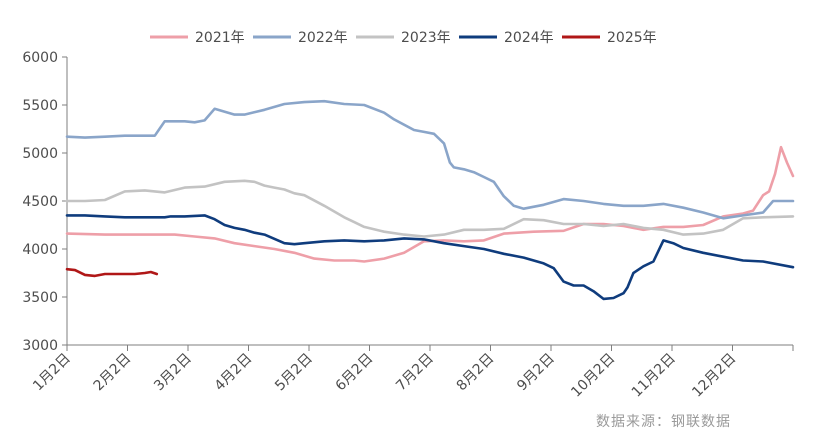  Describe the element at coordinates (430, 208) in the screenshot. I see `series-line-2023` at that location.